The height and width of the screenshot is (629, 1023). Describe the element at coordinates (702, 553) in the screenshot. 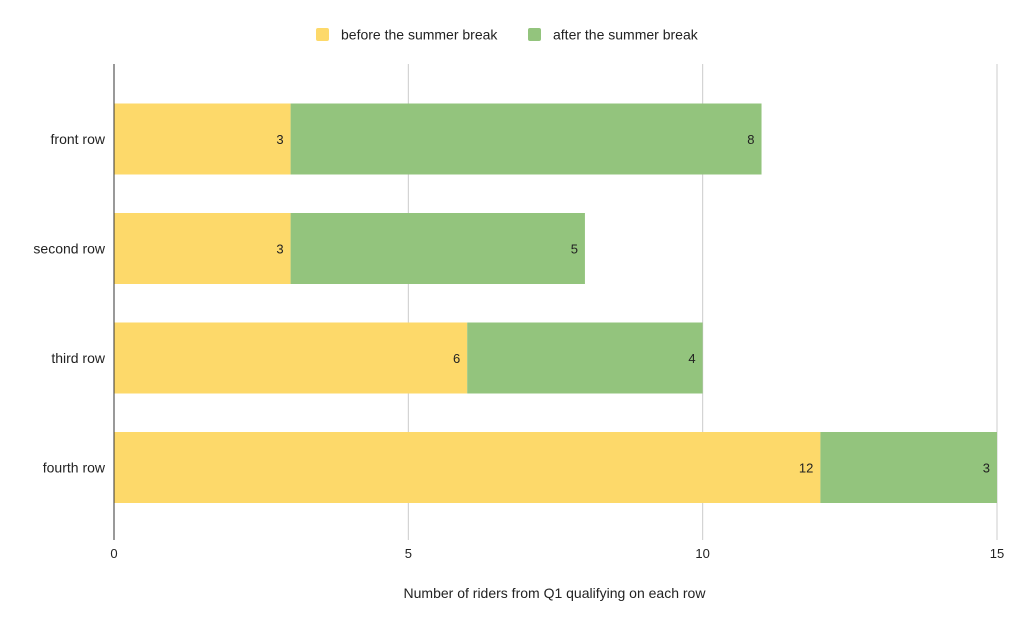

I see `x-tick-label-2: 10` at that location.